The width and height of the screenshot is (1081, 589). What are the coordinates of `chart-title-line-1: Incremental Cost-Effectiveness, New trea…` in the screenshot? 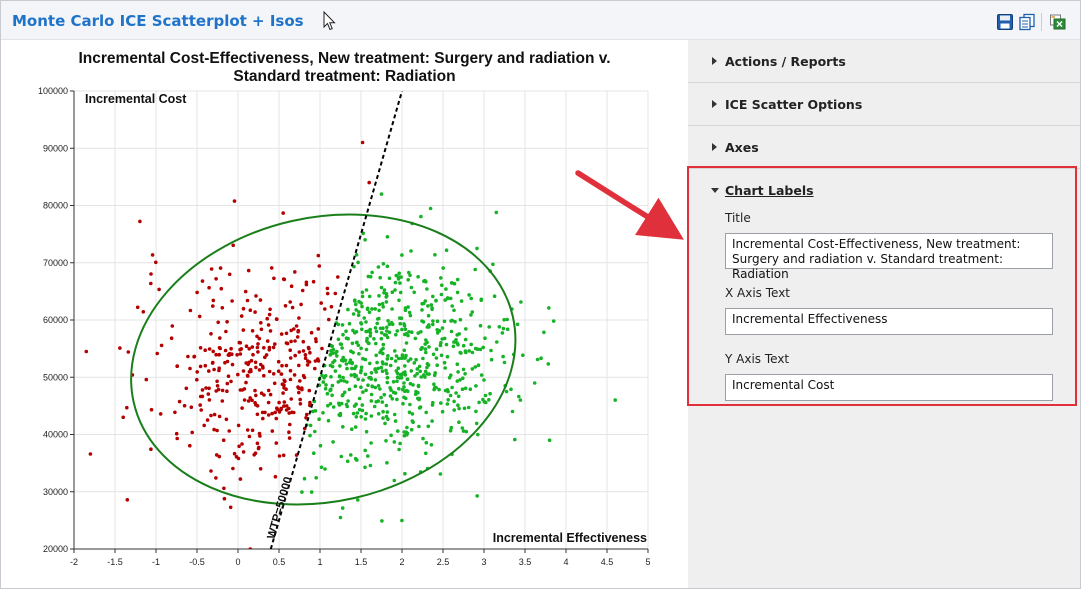 It's located at (344, 58).